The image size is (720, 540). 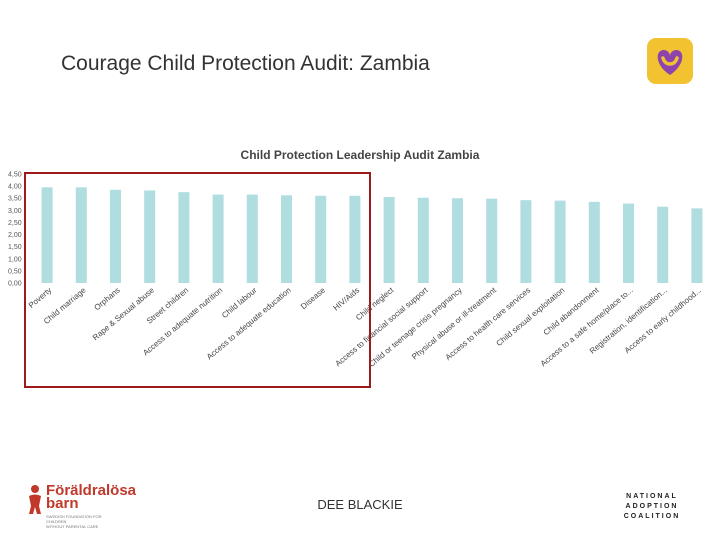 I want to click on y-tick-label: 2,50, so click(x=15, y=223).